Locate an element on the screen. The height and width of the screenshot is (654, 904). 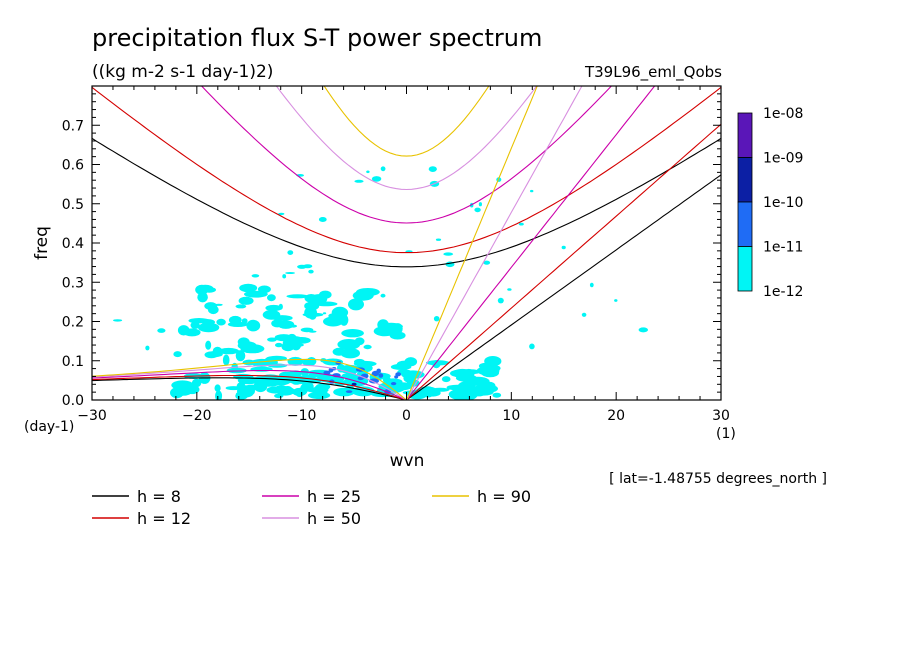
legend-label: h = 90 is located at coordinates (504, 496).